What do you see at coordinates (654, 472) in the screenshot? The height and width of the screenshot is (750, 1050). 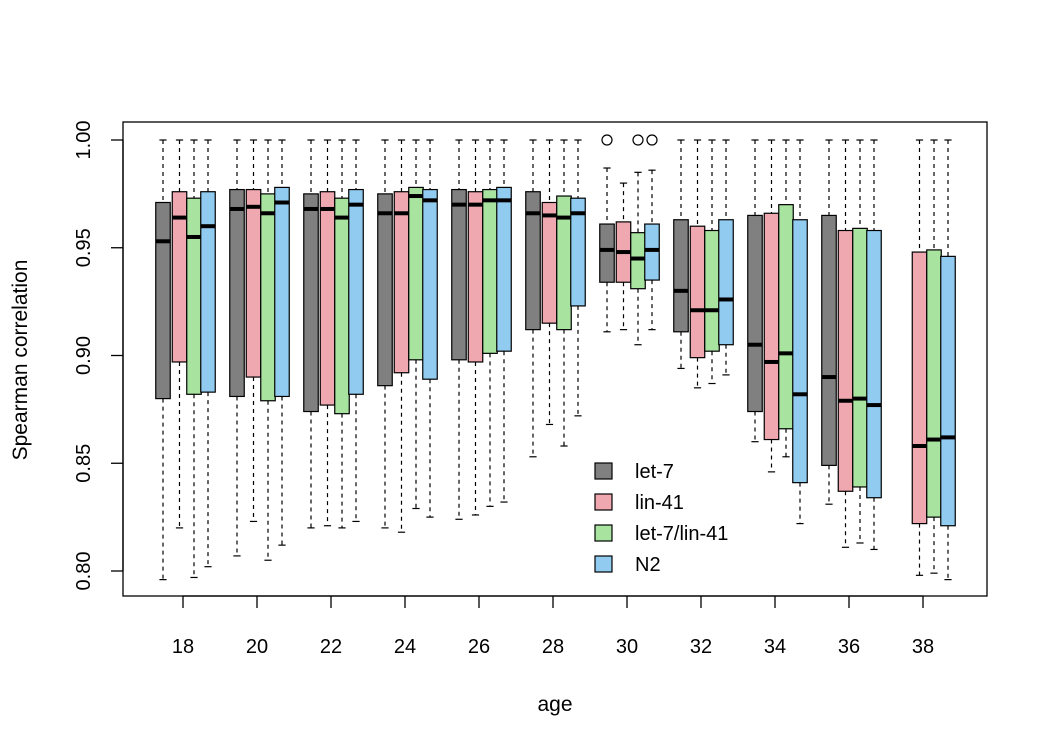 I see `legend-label: let-7` at bounding box center [654, 472].